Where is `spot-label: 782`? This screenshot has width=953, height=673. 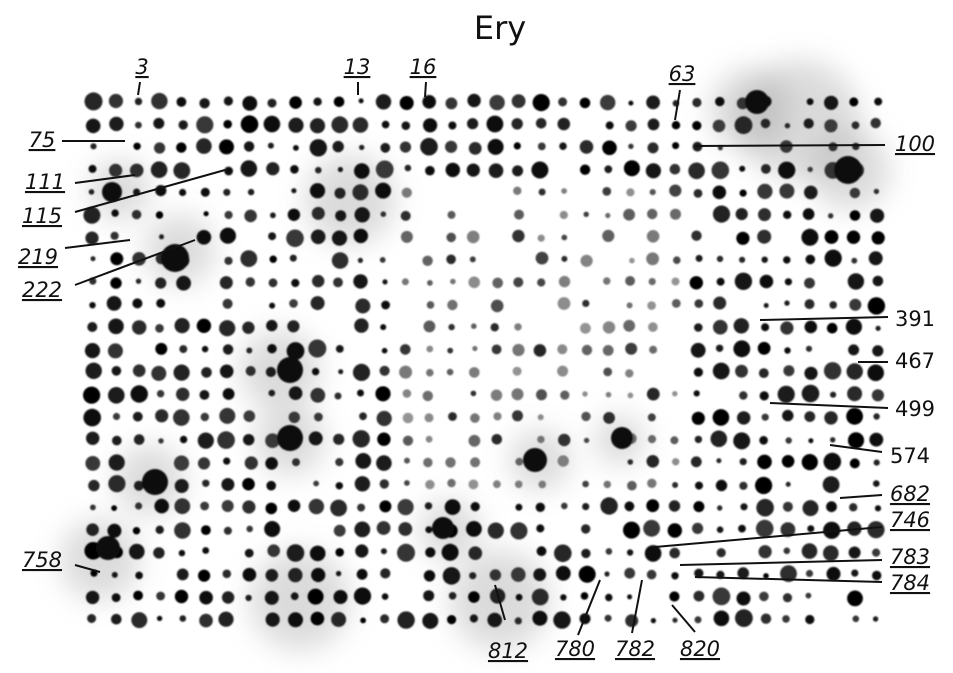
spot-label: 782 is located at coordinates (635, 649).